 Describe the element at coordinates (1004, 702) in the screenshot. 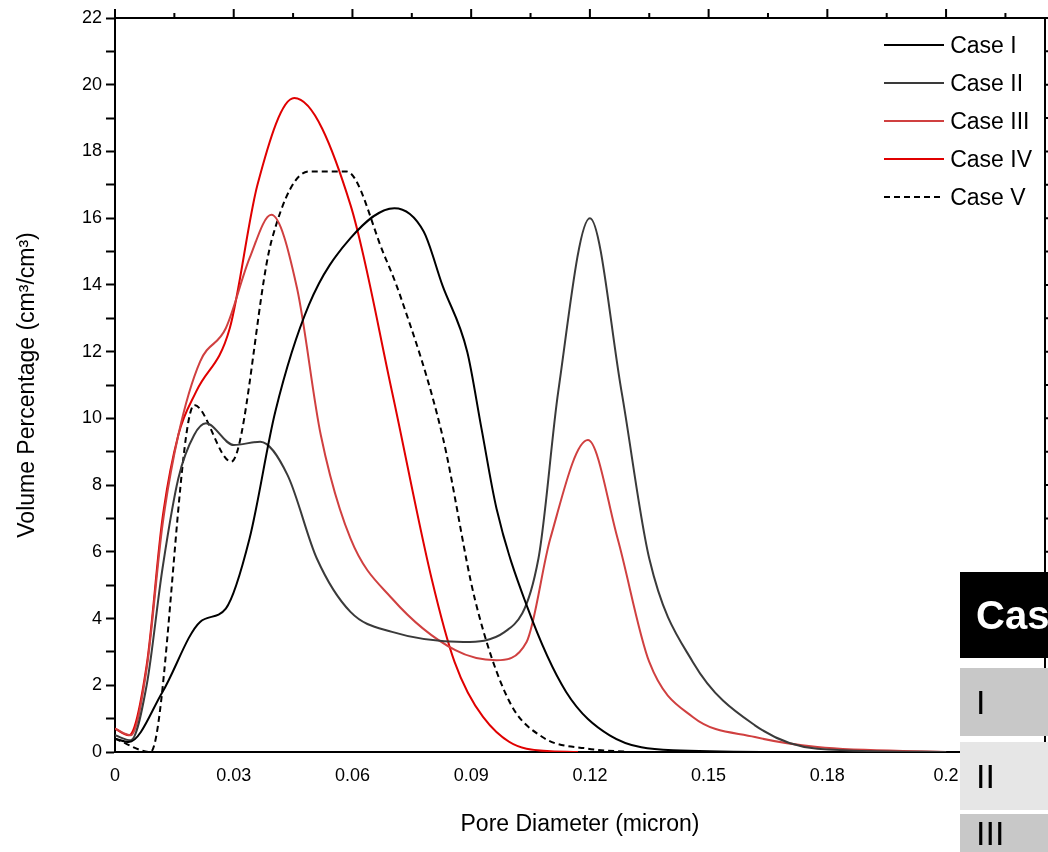

I see `annotation: I` at that location.